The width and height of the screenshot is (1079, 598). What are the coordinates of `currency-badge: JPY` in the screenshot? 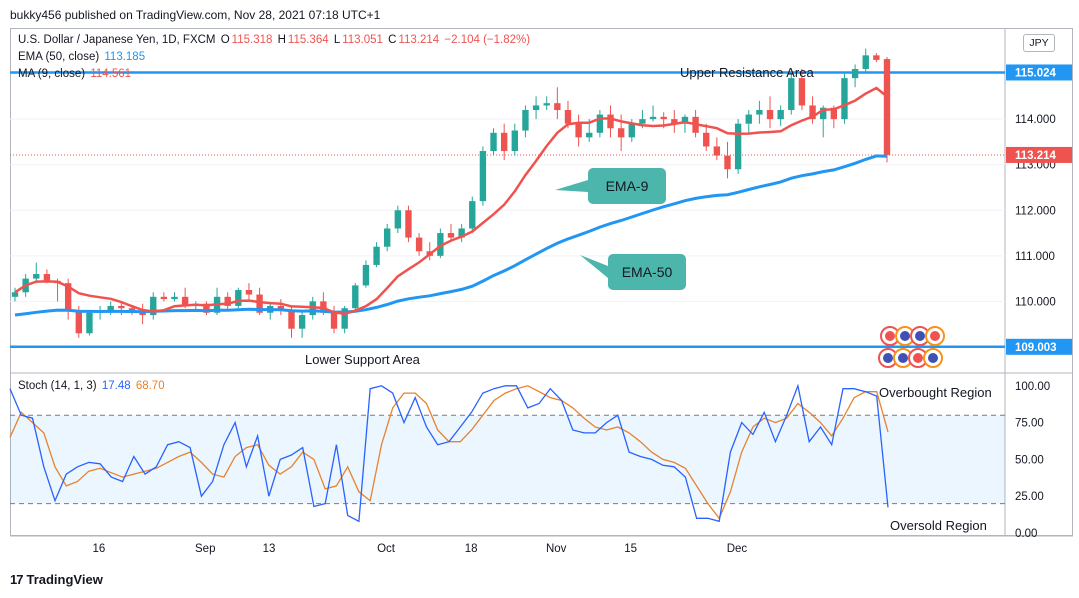 It's located at (1039, 43).